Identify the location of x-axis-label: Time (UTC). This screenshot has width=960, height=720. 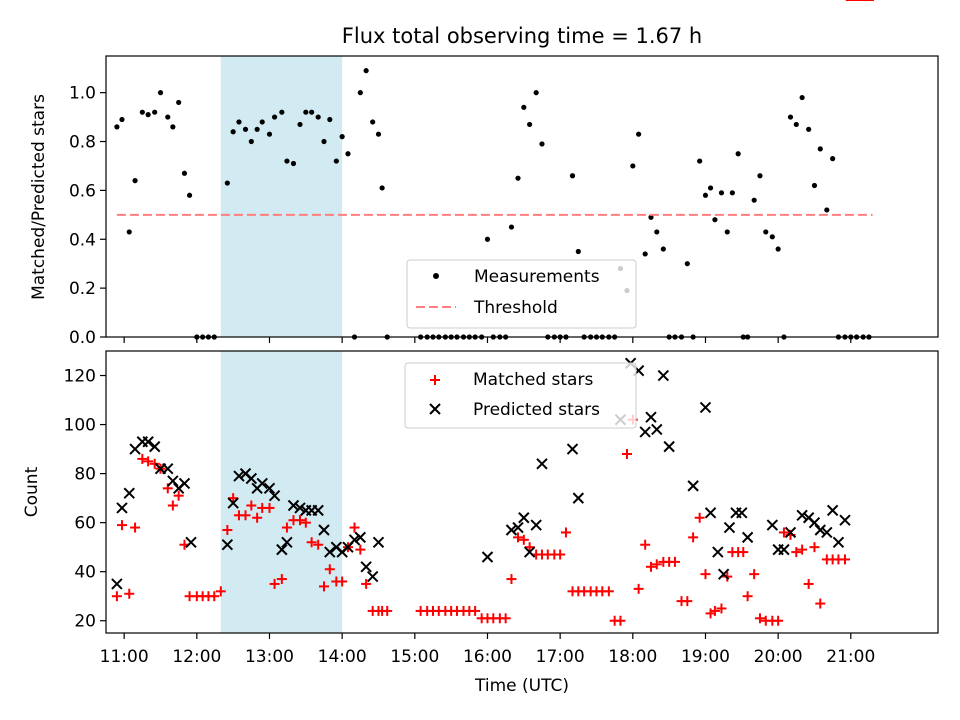
(521, 686).